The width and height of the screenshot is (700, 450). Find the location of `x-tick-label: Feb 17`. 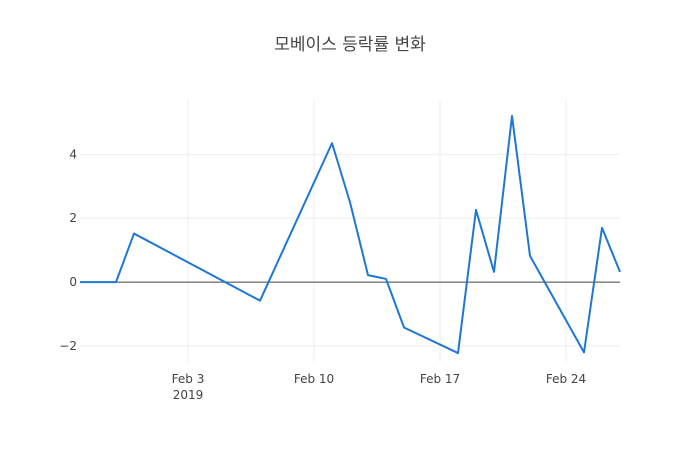

x-tick-label: Feb 17 is located at coordinates (440, 379).